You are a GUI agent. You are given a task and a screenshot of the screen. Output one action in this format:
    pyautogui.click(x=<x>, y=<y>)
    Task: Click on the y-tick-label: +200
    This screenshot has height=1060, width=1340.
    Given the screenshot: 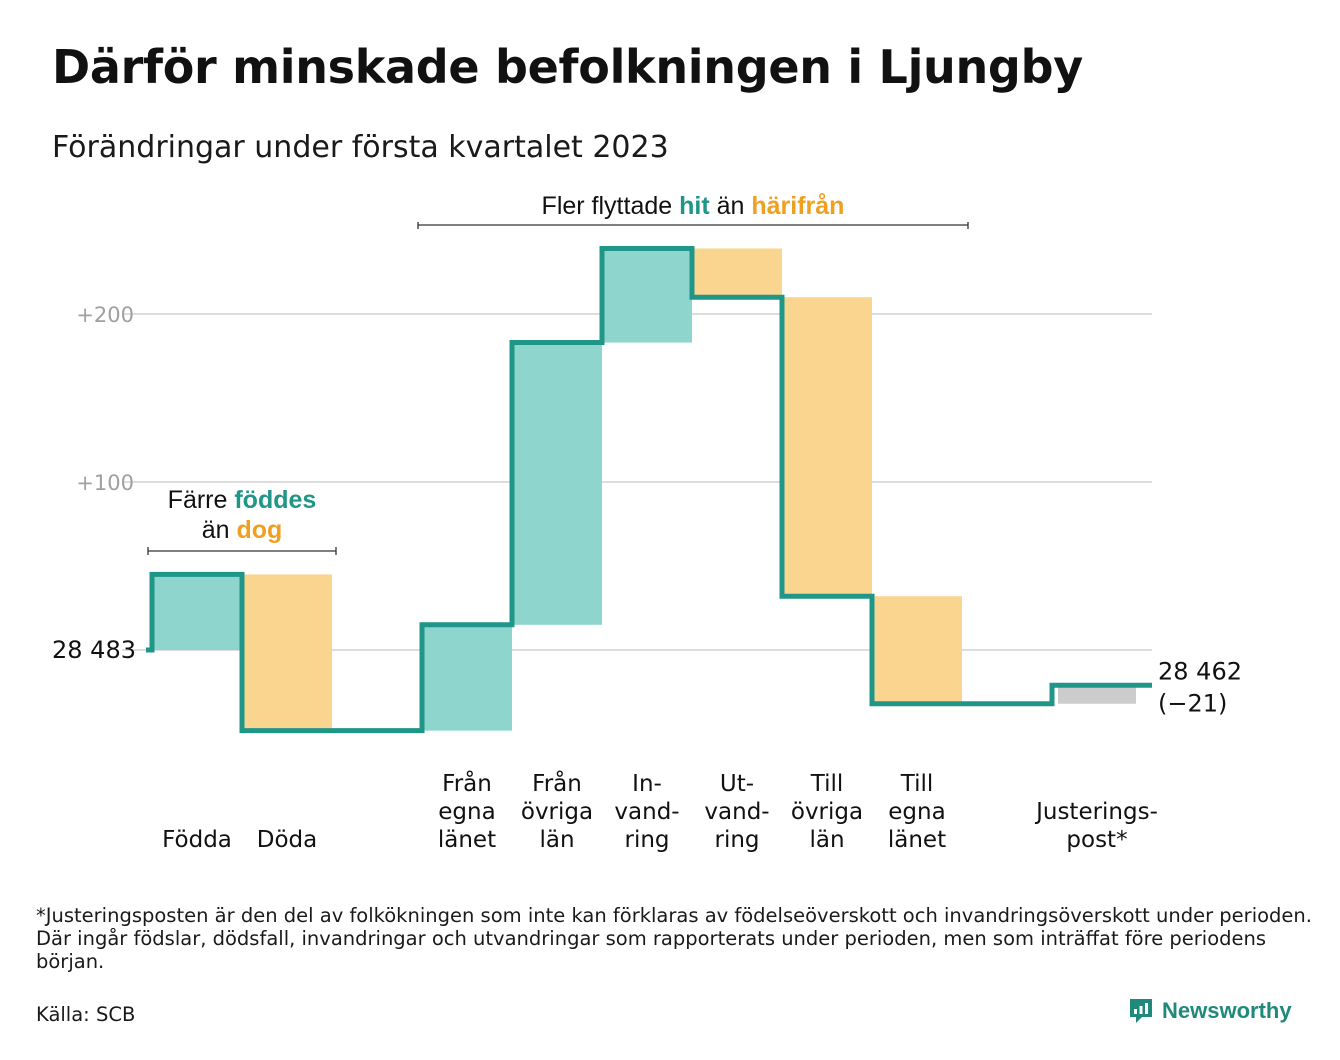 What is the action you would take?
    pyautogui.click(x=105, y=315)
    